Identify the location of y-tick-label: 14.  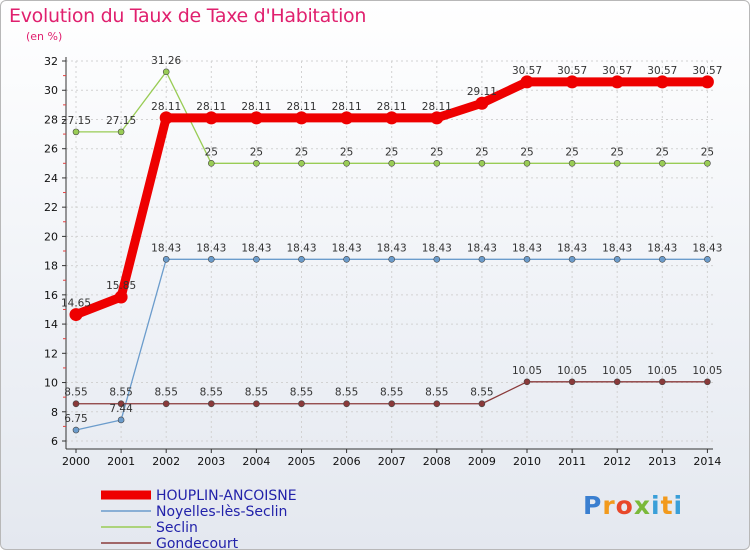
(51, 324).